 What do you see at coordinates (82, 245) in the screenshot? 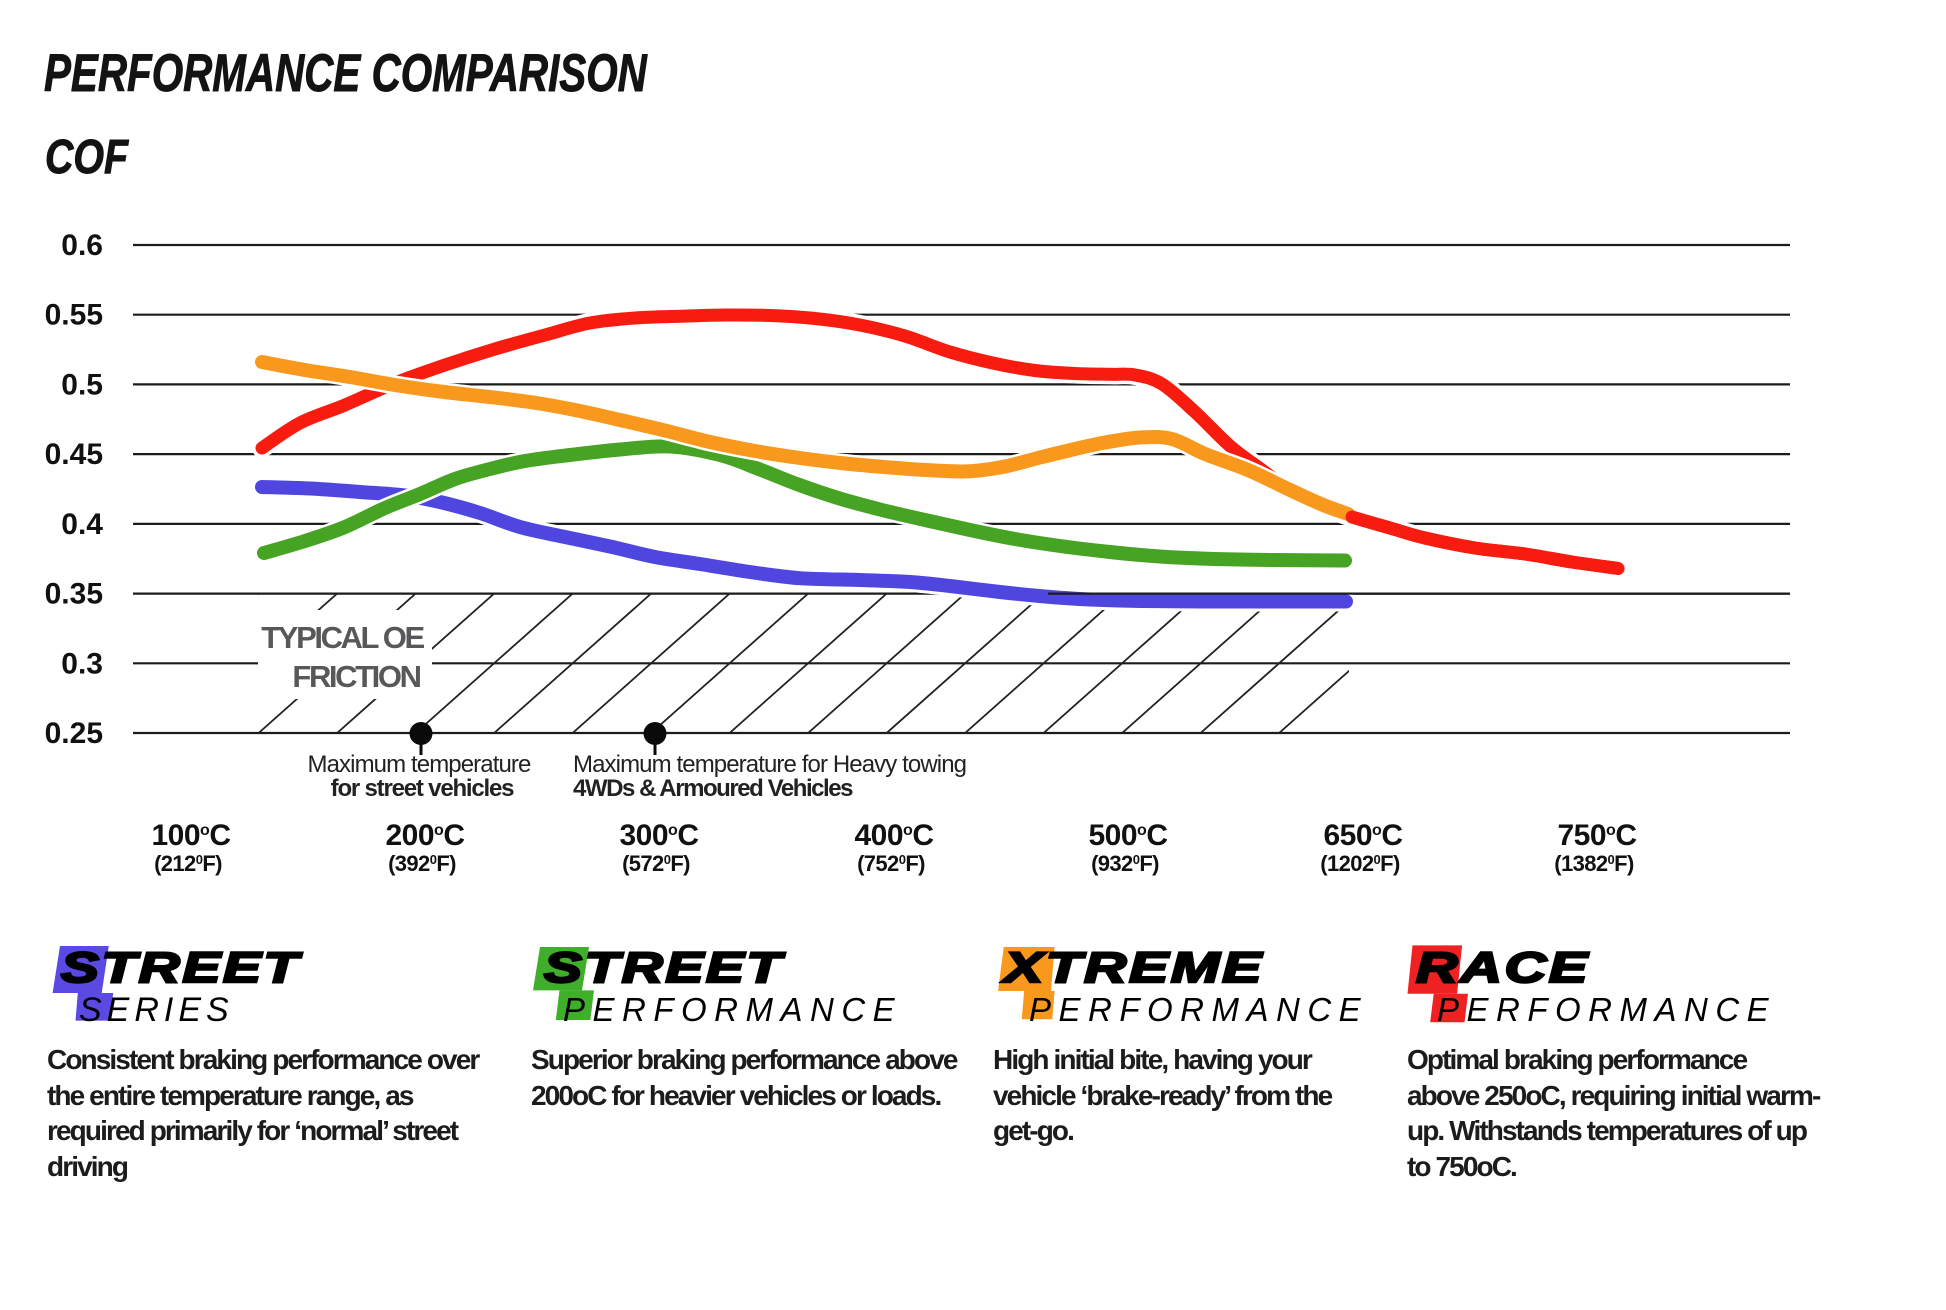
I see `svg-text: 0.6` at bounding box center [82, 245].